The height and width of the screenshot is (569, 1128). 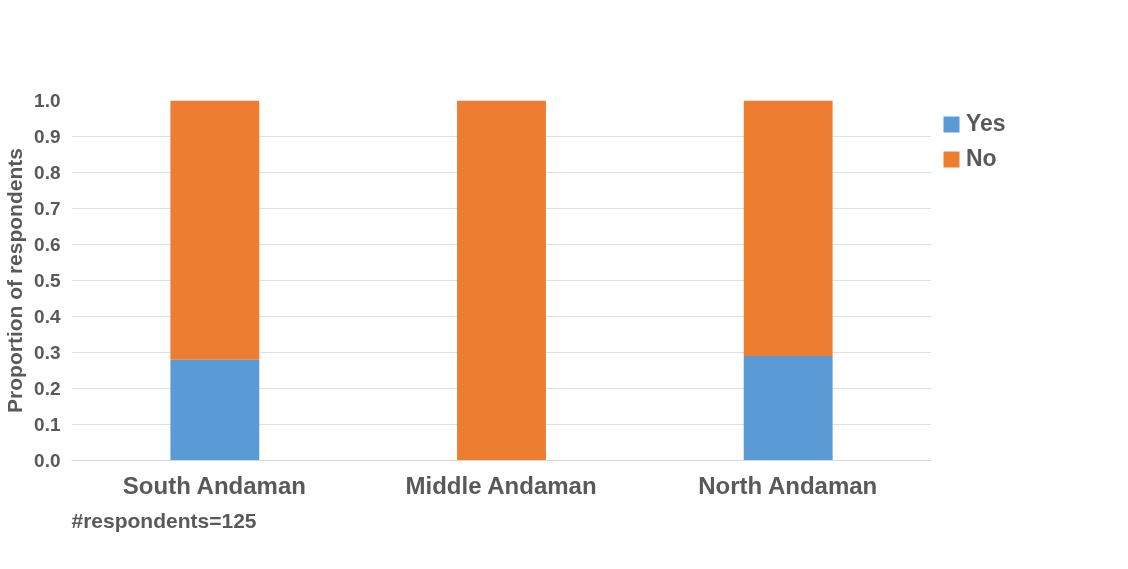 I want to click on y-tick-label: 0.2, so click(x=47, y=388).